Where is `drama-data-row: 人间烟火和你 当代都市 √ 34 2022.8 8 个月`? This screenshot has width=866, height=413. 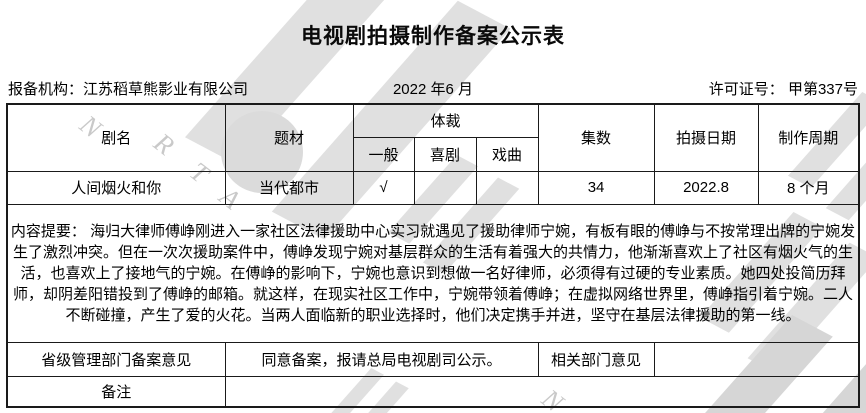
drama-data-row: 人间烟火和你 当代都市 √ 34 2022.8 8 个月 is located at coordinates (433, 187).